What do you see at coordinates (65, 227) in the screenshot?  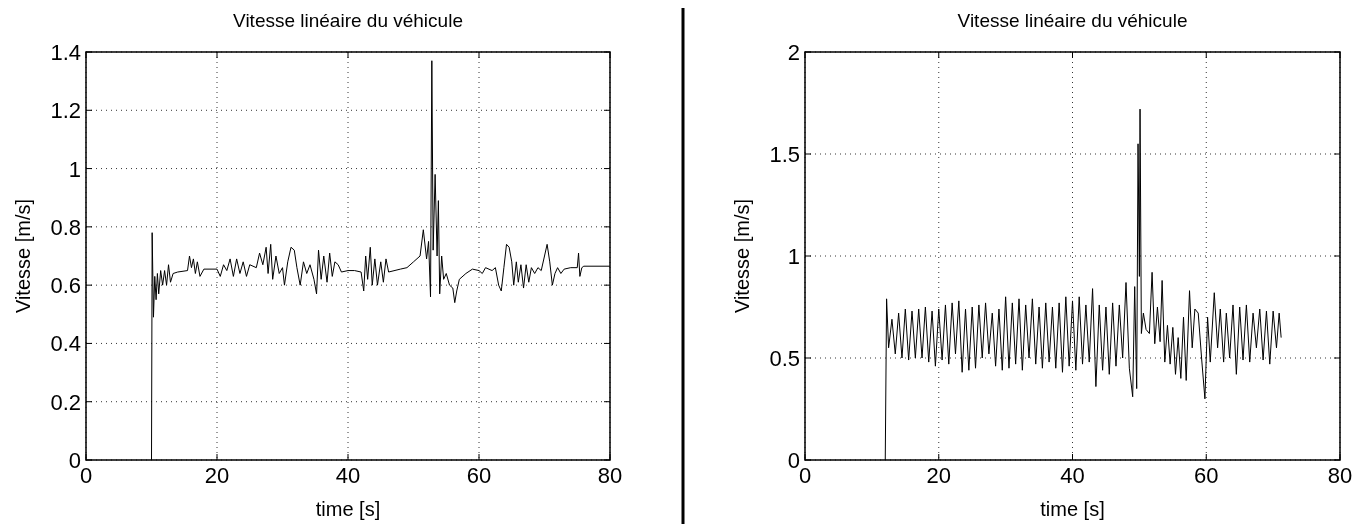 I see `y-tick-label: 0.8` at bounding box center [65, 227].